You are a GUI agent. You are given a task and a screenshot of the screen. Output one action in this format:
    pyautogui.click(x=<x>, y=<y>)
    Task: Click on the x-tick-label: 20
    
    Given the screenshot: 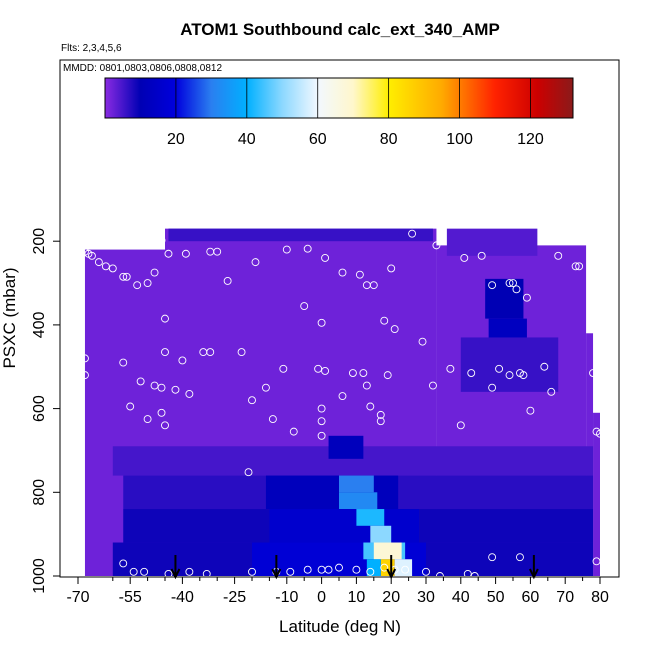 What is the action you would take?
    pyautogui.click(x=391, y=597)
    